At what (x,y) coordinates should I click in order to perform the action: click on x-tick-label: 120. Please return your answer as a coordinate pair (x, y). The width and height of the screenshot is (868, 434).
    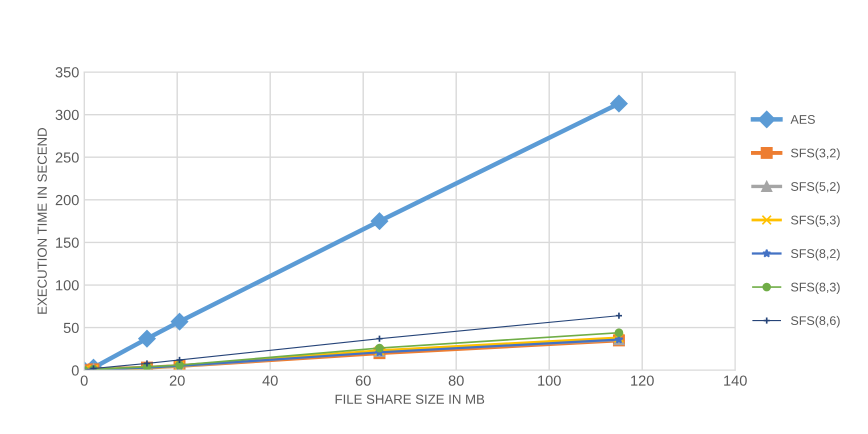
    Looking at the image, I should click on (642, 380).